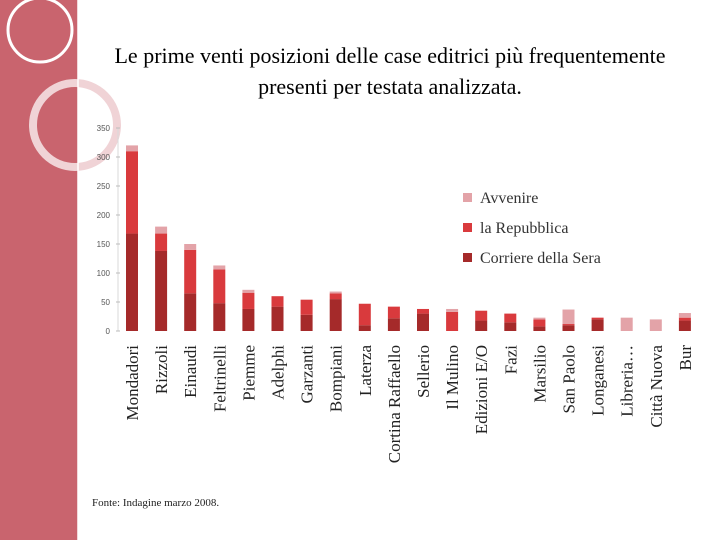  I want to click on legend-label: Avvenire, so click(509, 198).